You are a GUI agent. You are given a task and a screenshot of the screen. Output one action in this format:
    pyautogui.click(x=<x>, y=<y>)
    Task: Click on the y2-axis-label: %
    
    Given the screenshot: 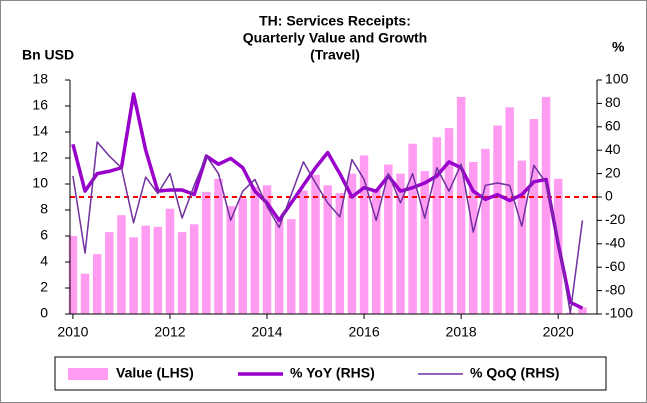 What is the action you would take?
    pyautogui.click(x=618, y=47)
    